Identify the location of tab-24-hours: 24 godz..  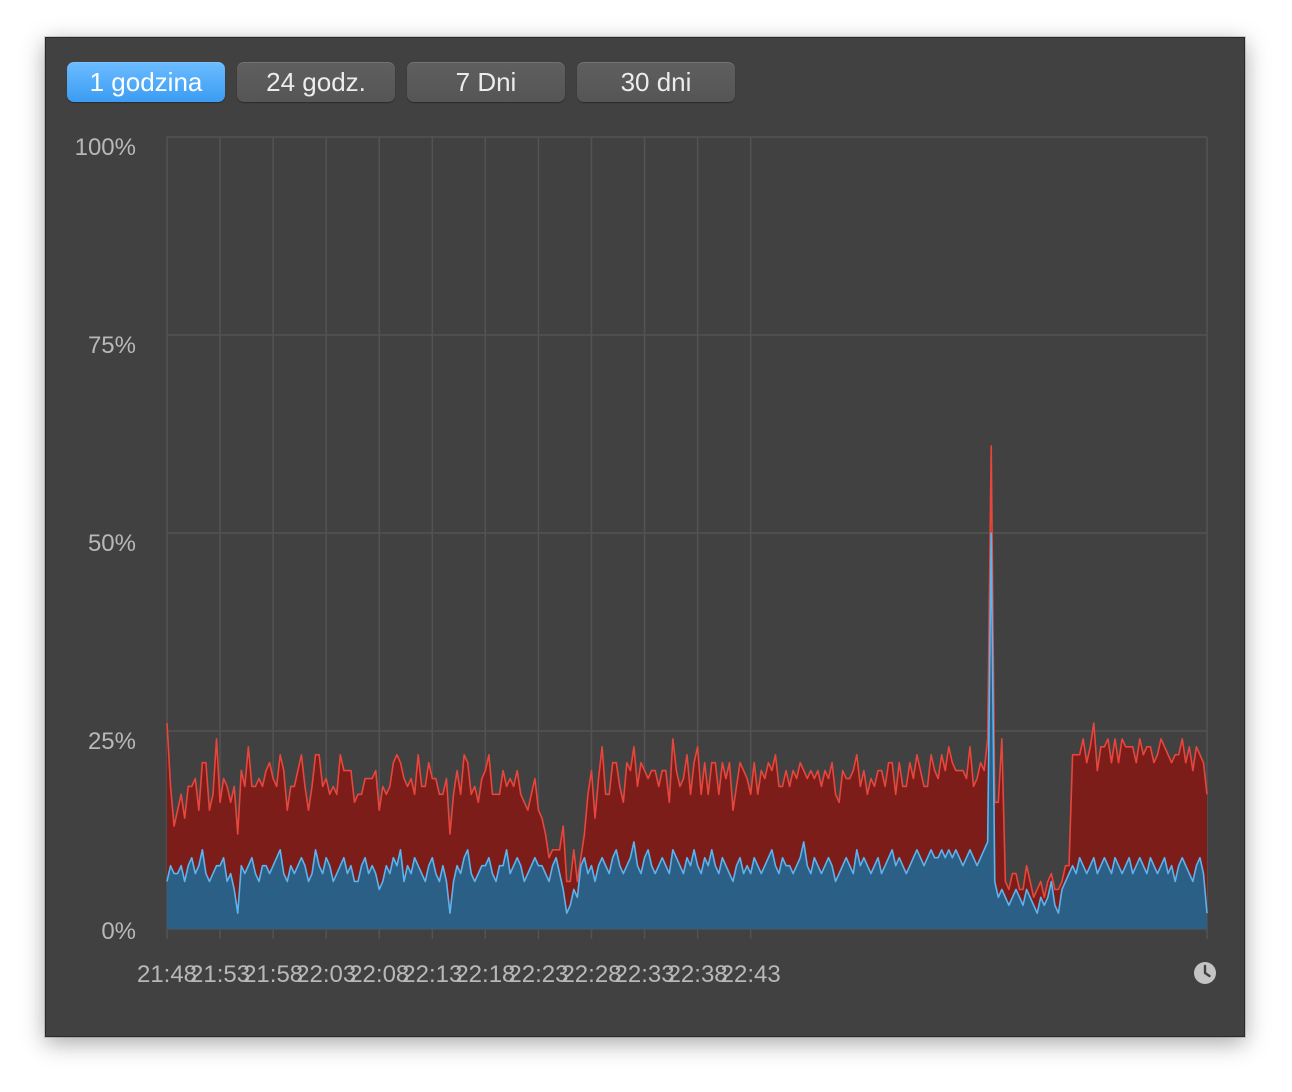
(316, 82).